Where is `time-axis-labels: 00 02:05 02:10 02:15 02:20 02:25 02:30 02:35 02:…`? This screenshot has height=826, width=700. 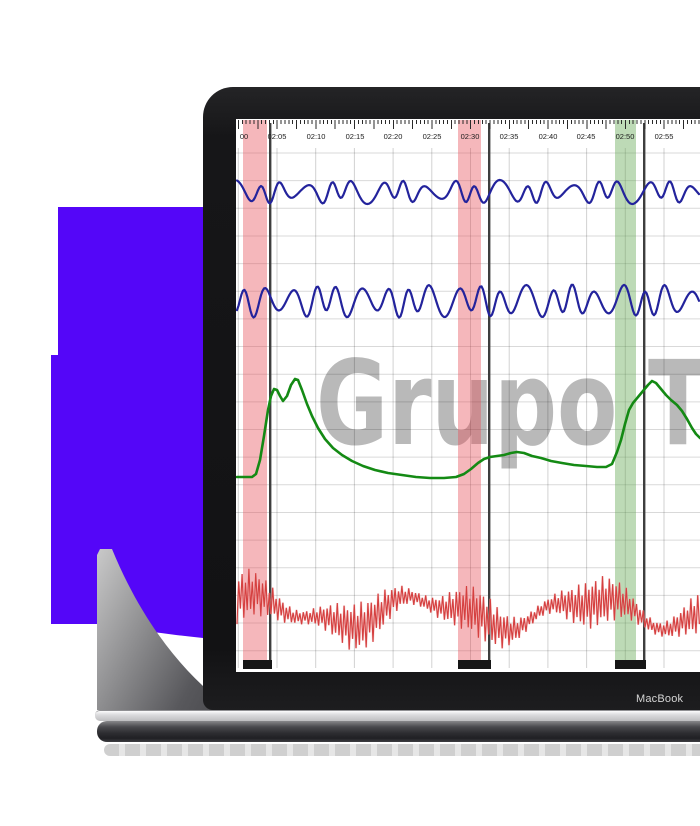 time-axis-labels: 00 02:05 02:10 02:15 02:20 02:25 02:30 02:35 02:… is located at coordinates (468, 138).